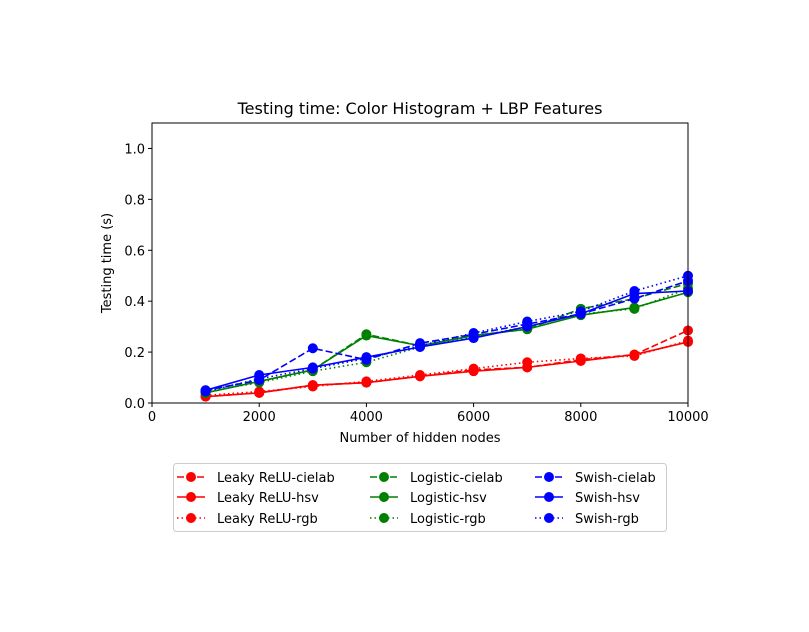 The image size is (809, 632). I want to click on legend-label: Leaky ReLU-rgb, so click(267, 519).